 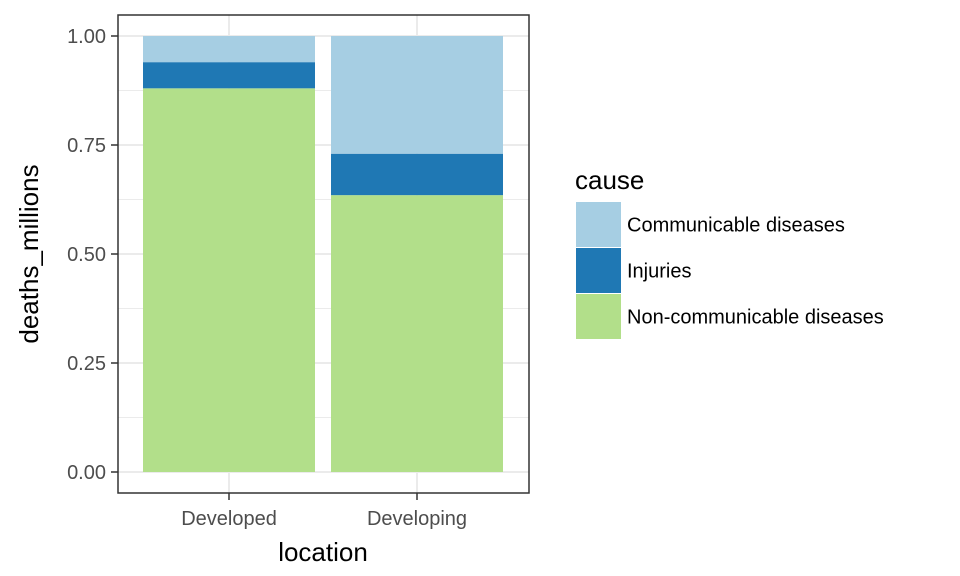 I want to click on legend-label: Non-communicable diseases, so click(x=755, y=318).